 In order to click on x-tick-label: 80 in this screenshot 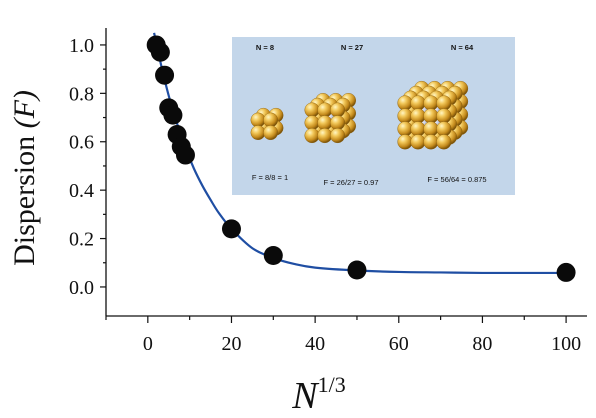, I will do `click(482, 344)`.